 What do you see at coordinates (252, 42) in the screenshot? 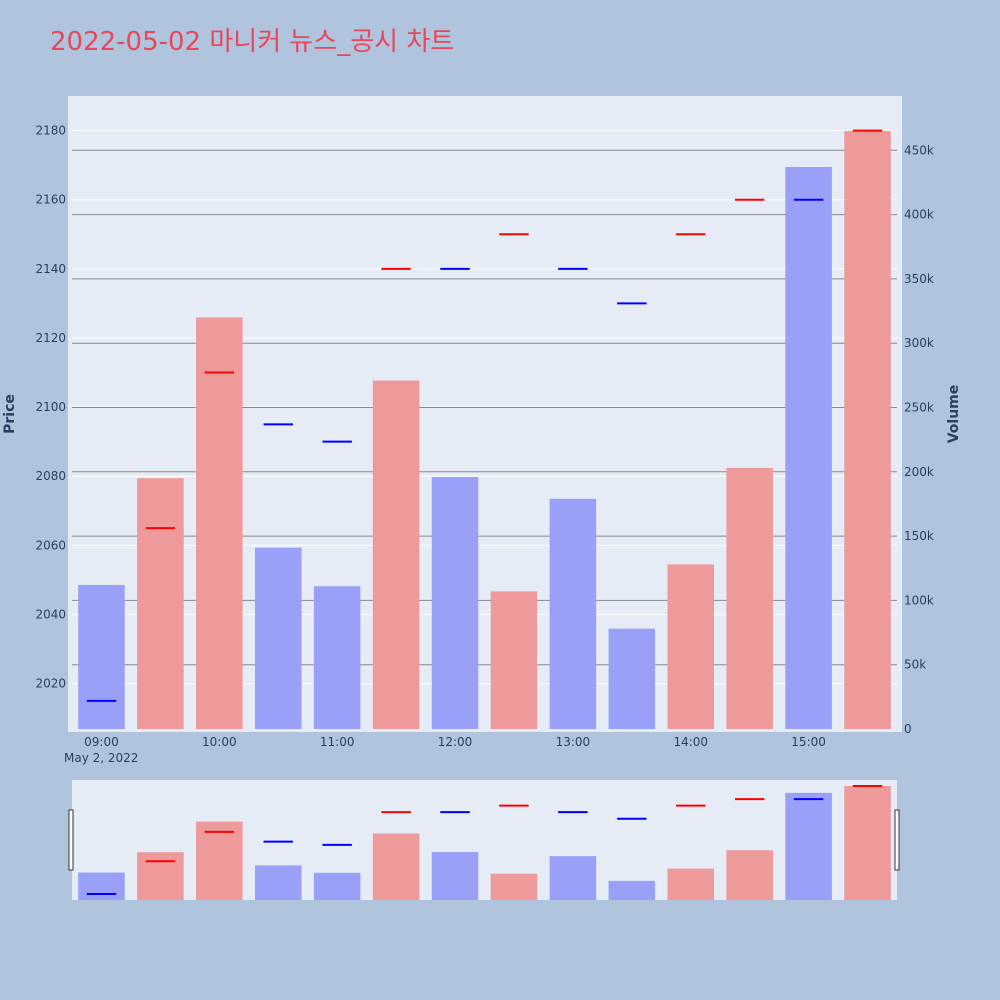
I see `chart-title: 2022-05-02 마니커 뉴스_공시 차트` at bounding box center [252, 42].